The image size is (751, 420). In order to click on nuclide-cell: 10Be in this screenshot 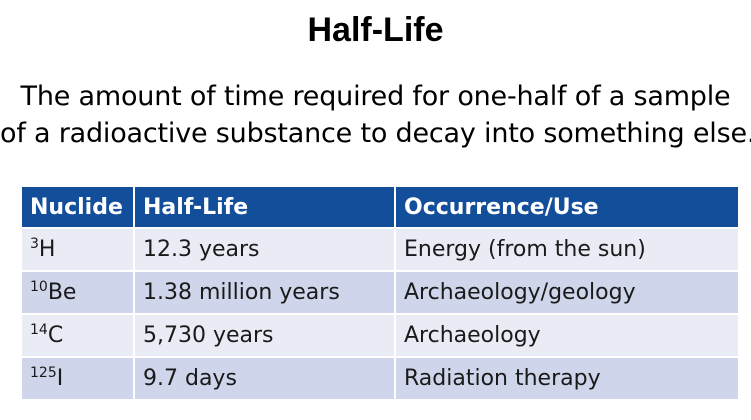, I will do `click(78, 292)`.